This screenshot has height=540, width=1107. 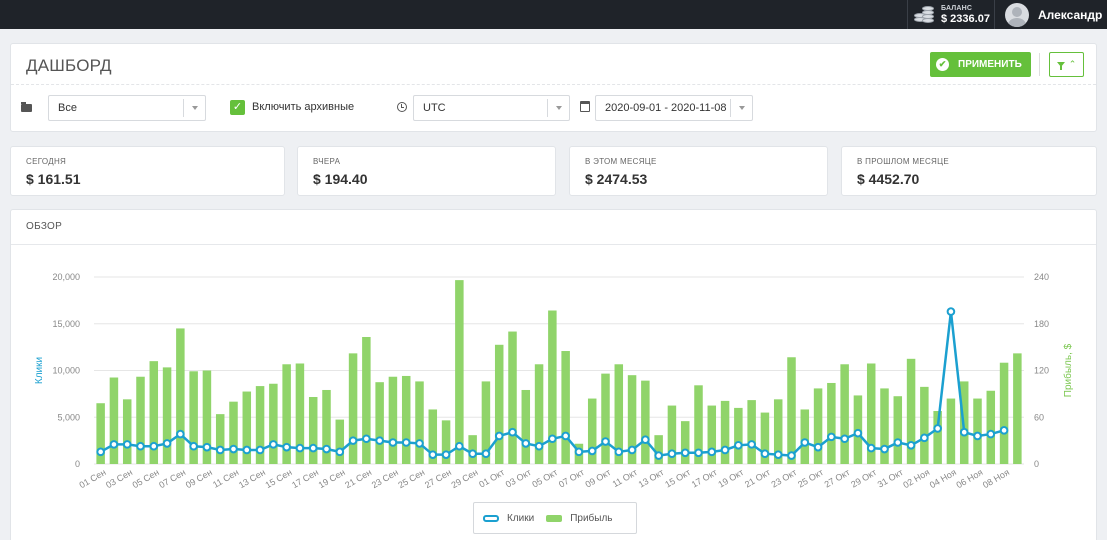 What do you see at coordinates (521, 518) in the screenshot?
I see `legend-label: Клики` at bounding box center [521, 518].